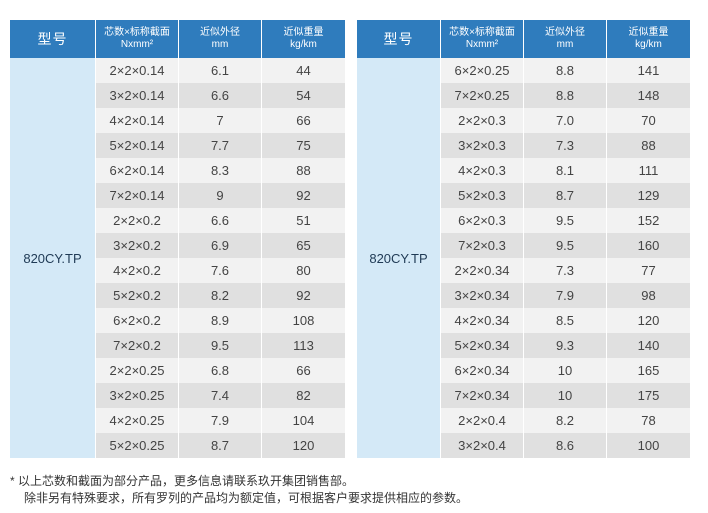 This screenshot has width=708, height=513. What do you see at coordinates (137, 95) in the screenshot?
I see `spec-cell: 3×2×0.14` at bounding box center [137, 95].